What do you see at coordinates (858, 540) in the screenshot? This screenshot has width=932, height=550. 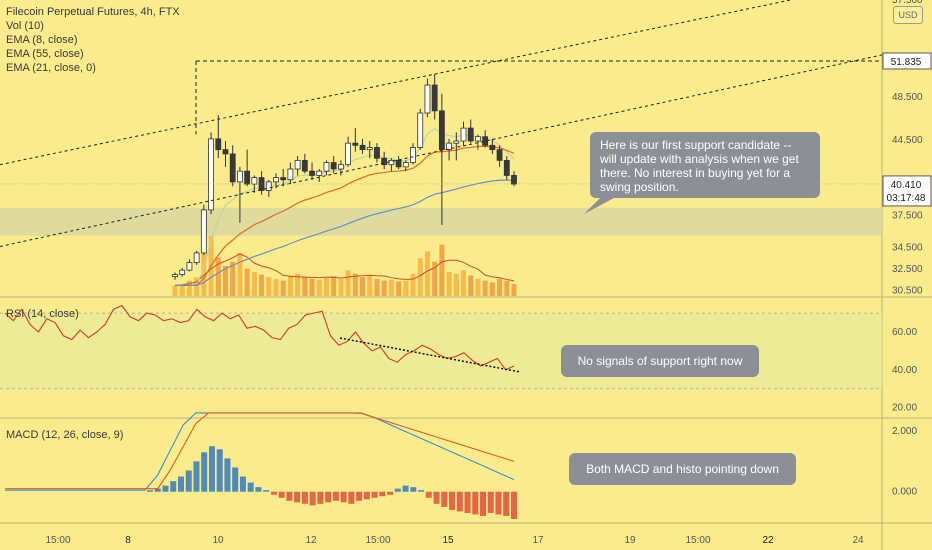 I see `time-axis-label: 24` at bounding box center [858, 540].